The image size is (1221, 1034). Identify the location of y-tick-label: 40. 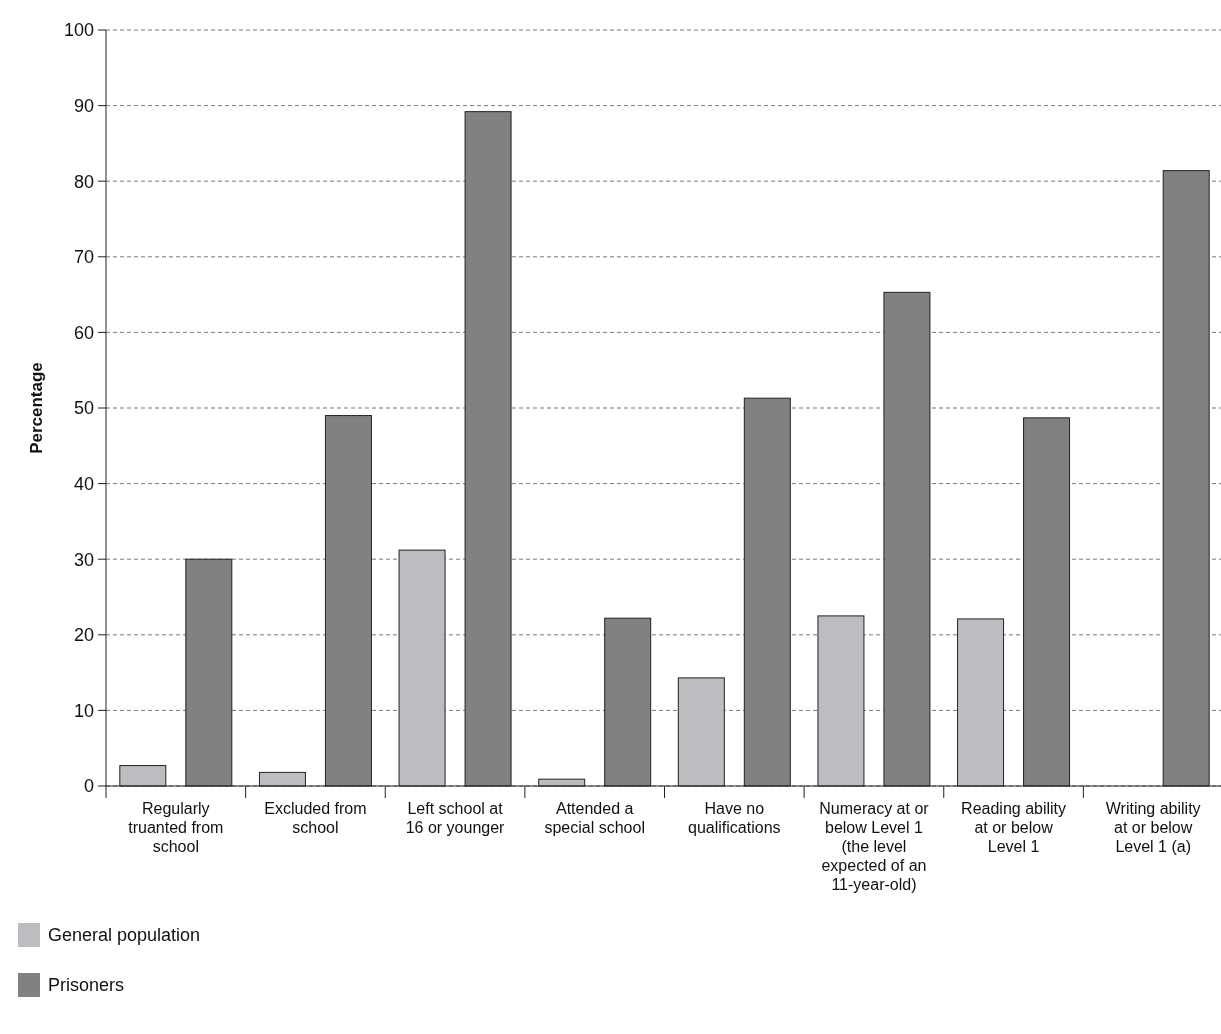
(83, 483).